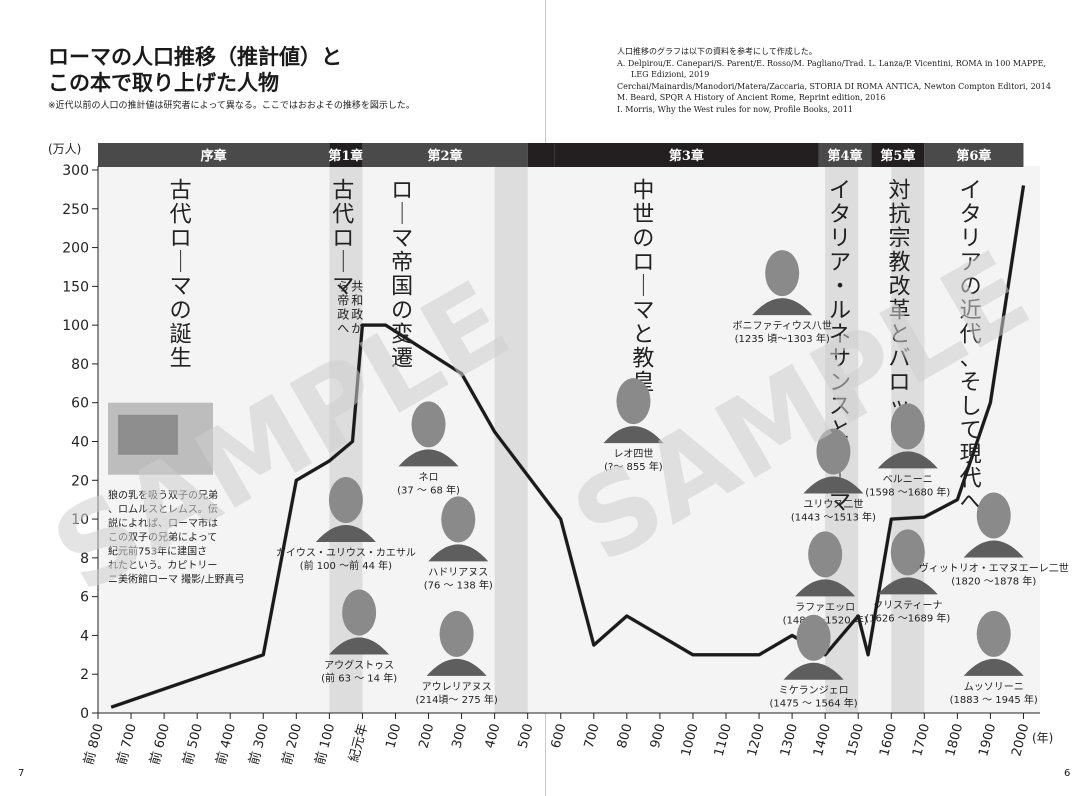 This screenshot has width=1091, height=796. I want to click on y-tick-label: 6, so click(84, 598).